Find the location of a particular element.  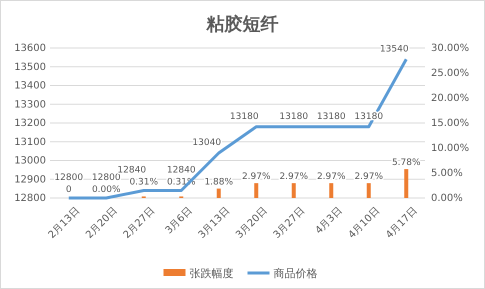

y-tick-label: 13000 is located at coordinates (30, 161).